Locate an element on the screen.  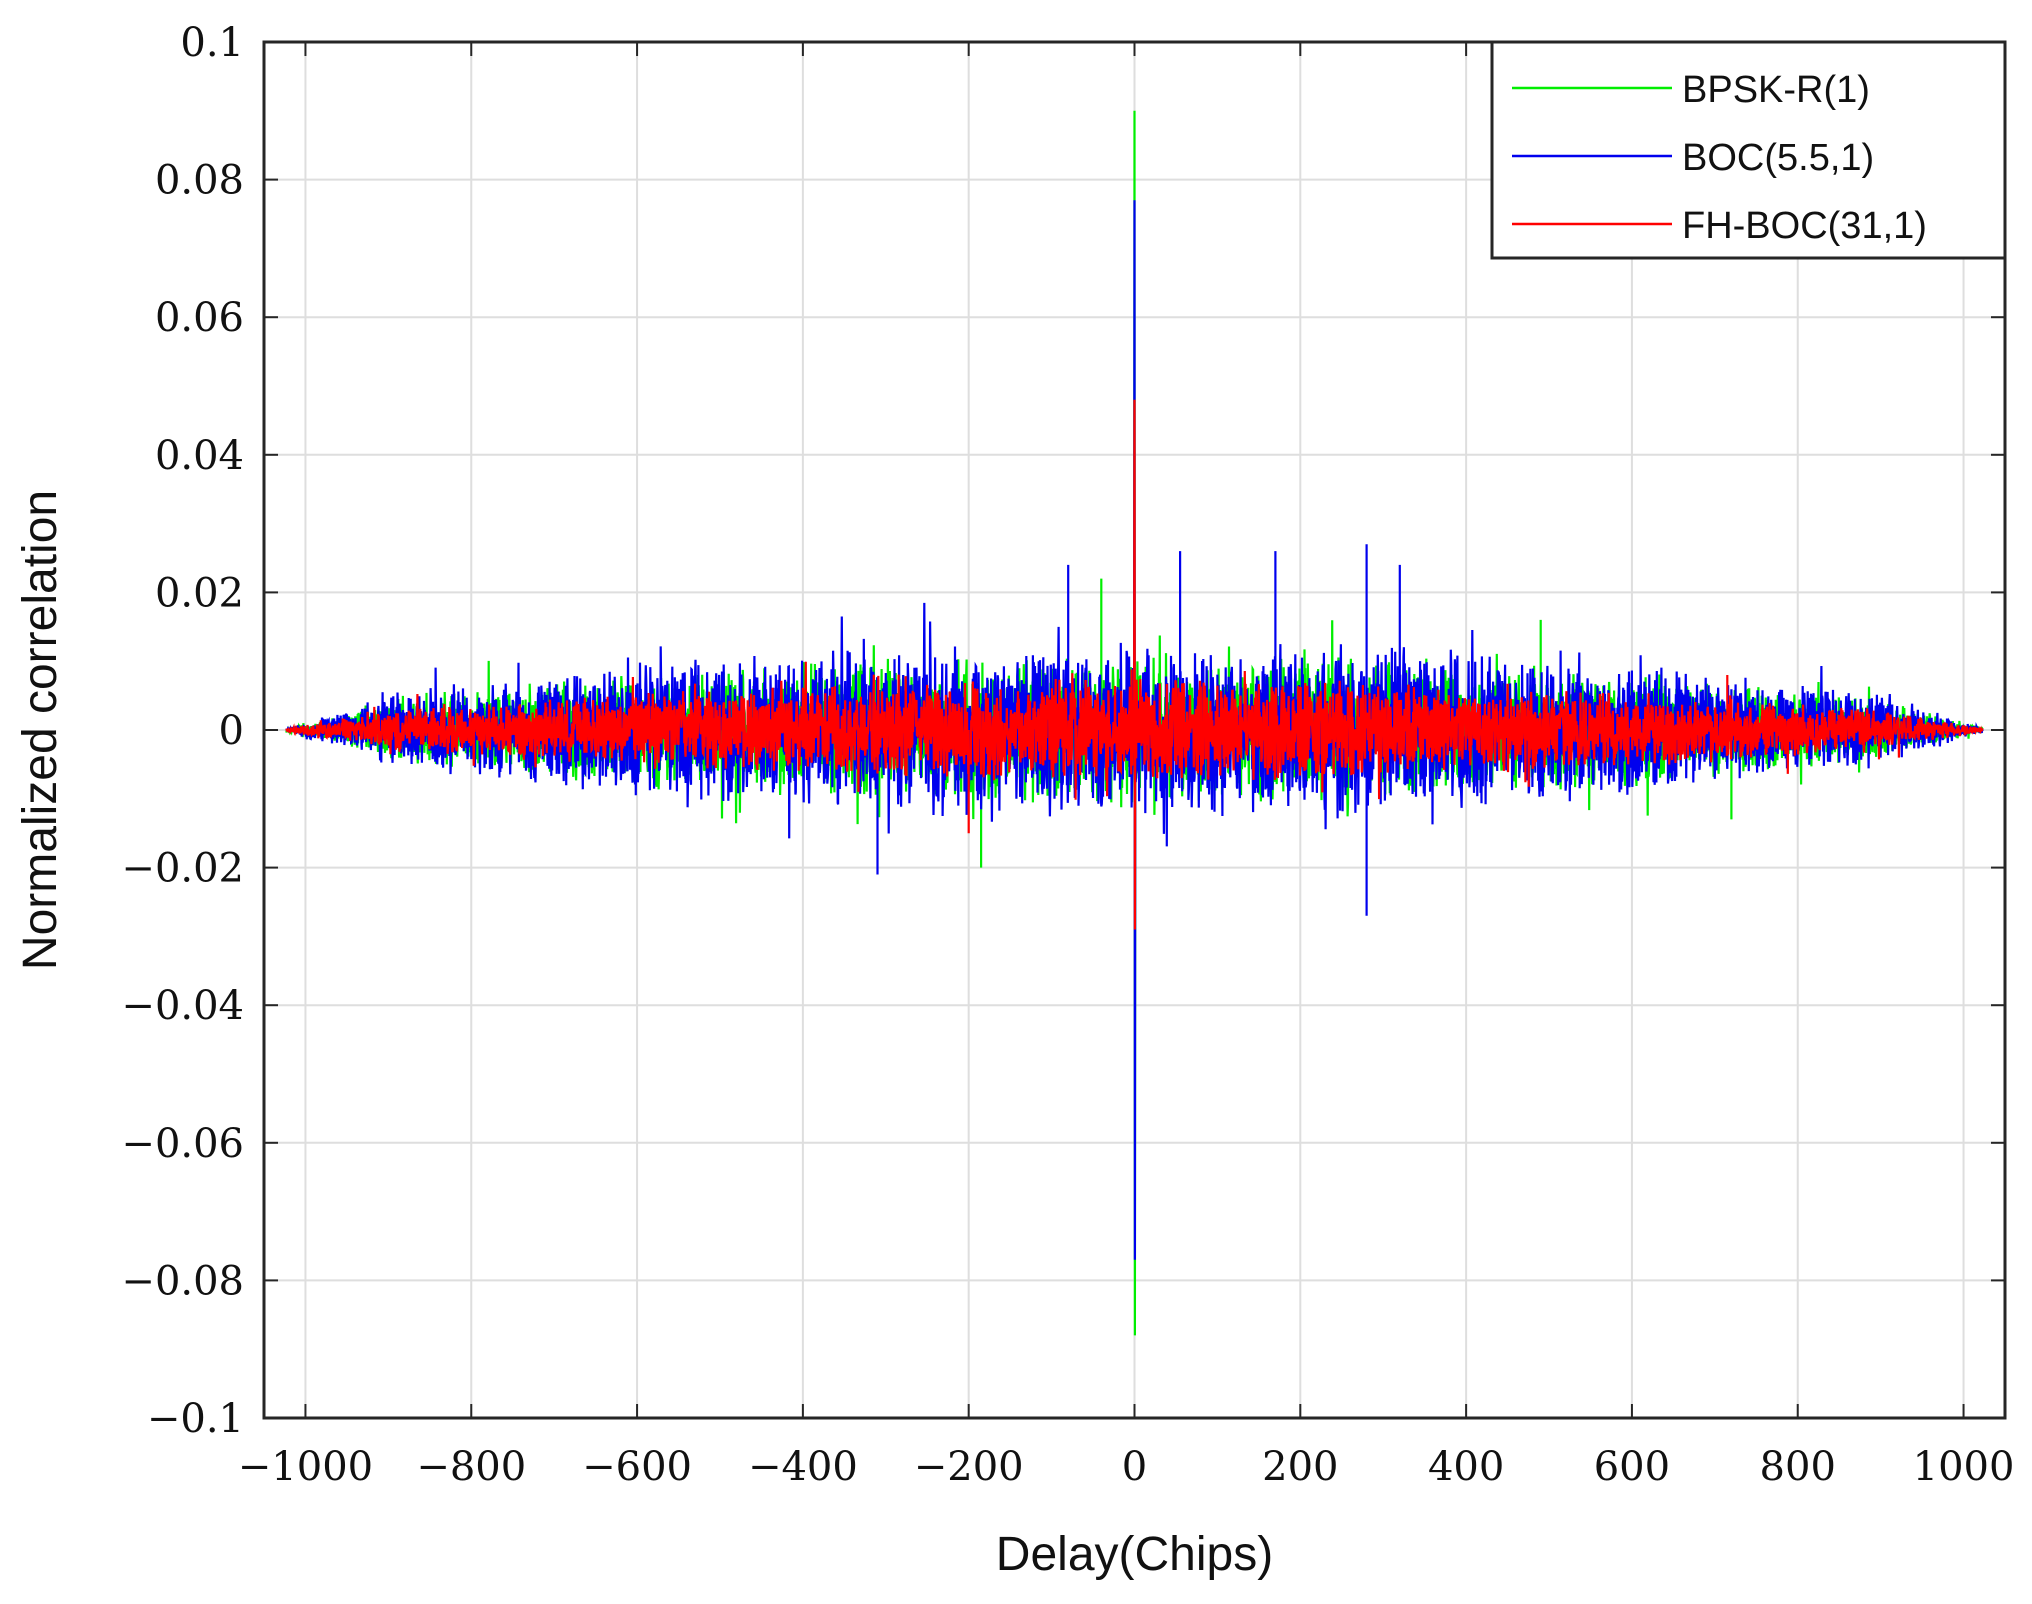
y-tick-label: 0.02 is located at coordinates (199, 593).